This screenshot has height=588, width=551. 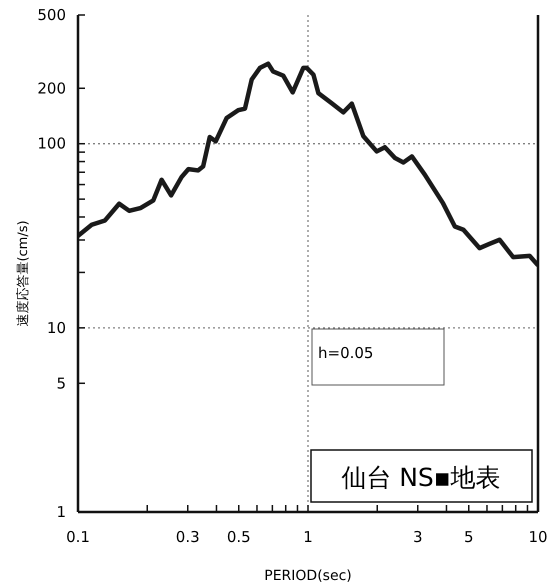 What do you see at coordinates (421, 477) in the screenshot?
I see `text: 仙台 NS▪地表` at bounding box center [421, 477].